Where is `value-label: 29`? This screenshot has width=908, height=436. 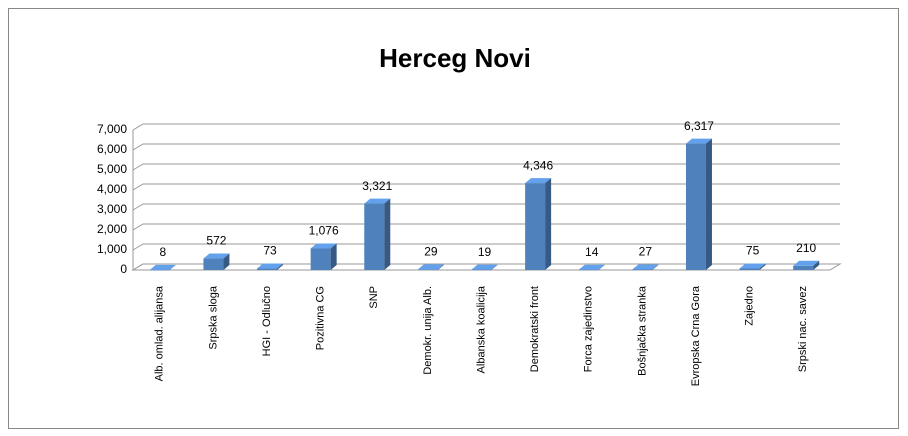 value-label: 29 is located at coordinates (431, 252).